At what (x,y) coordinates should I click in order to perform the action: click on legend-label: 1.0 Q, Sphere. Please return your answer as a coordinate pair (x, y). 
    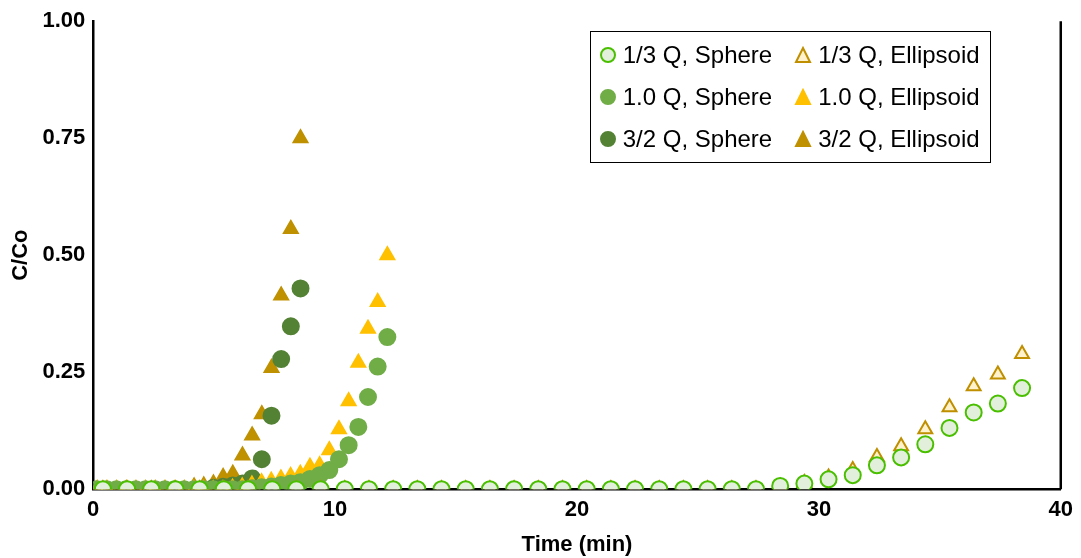
    Looking at the image, I should click on (697, 97).